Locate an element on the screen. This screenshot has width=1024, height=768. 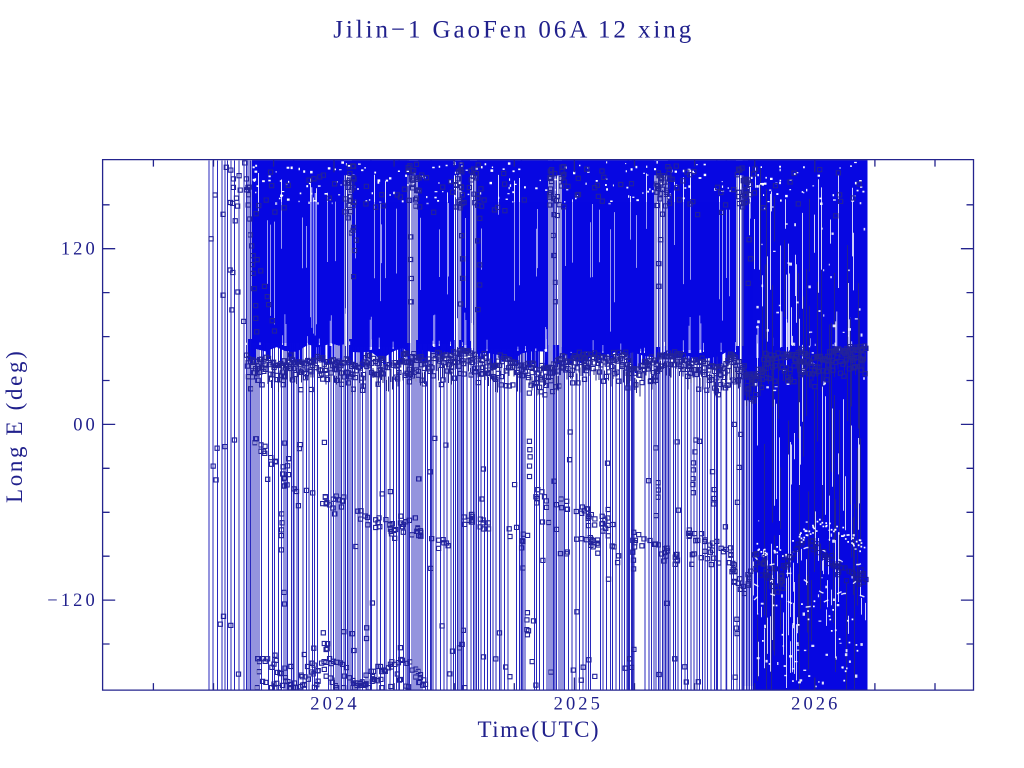
svg-text: Time(UTC) is located at coordinates (539, 729).